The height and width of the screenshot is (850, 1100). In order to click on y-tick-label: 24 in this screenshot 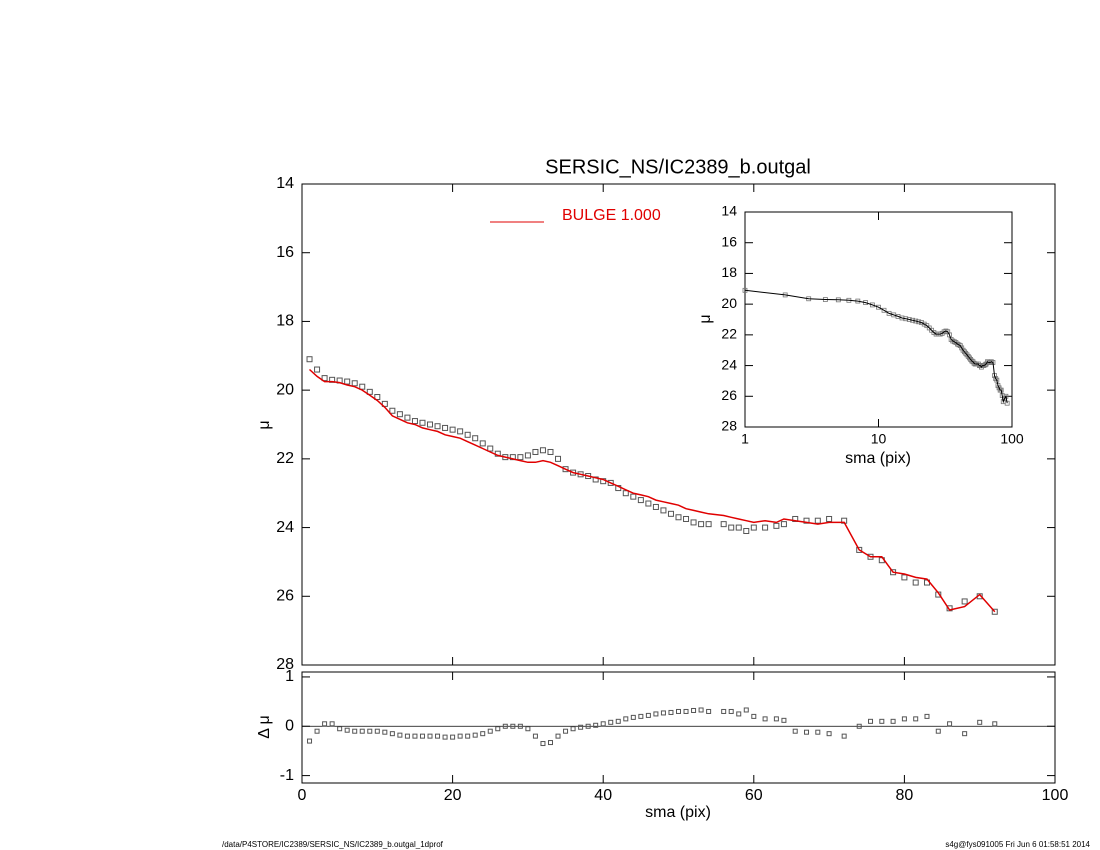, I will do `click(285, 527)`.